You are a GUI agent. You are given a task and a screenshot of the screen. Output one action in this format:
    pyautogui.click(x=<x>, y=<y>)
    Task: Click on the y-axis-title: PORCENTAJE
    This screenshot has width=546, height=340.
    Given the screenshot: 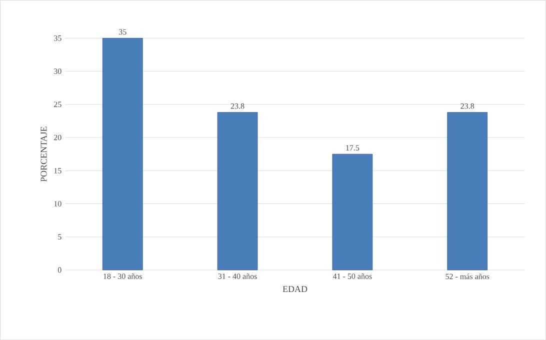 What is the action you would take?
    pyautogui.click(x=43, y=154)
    